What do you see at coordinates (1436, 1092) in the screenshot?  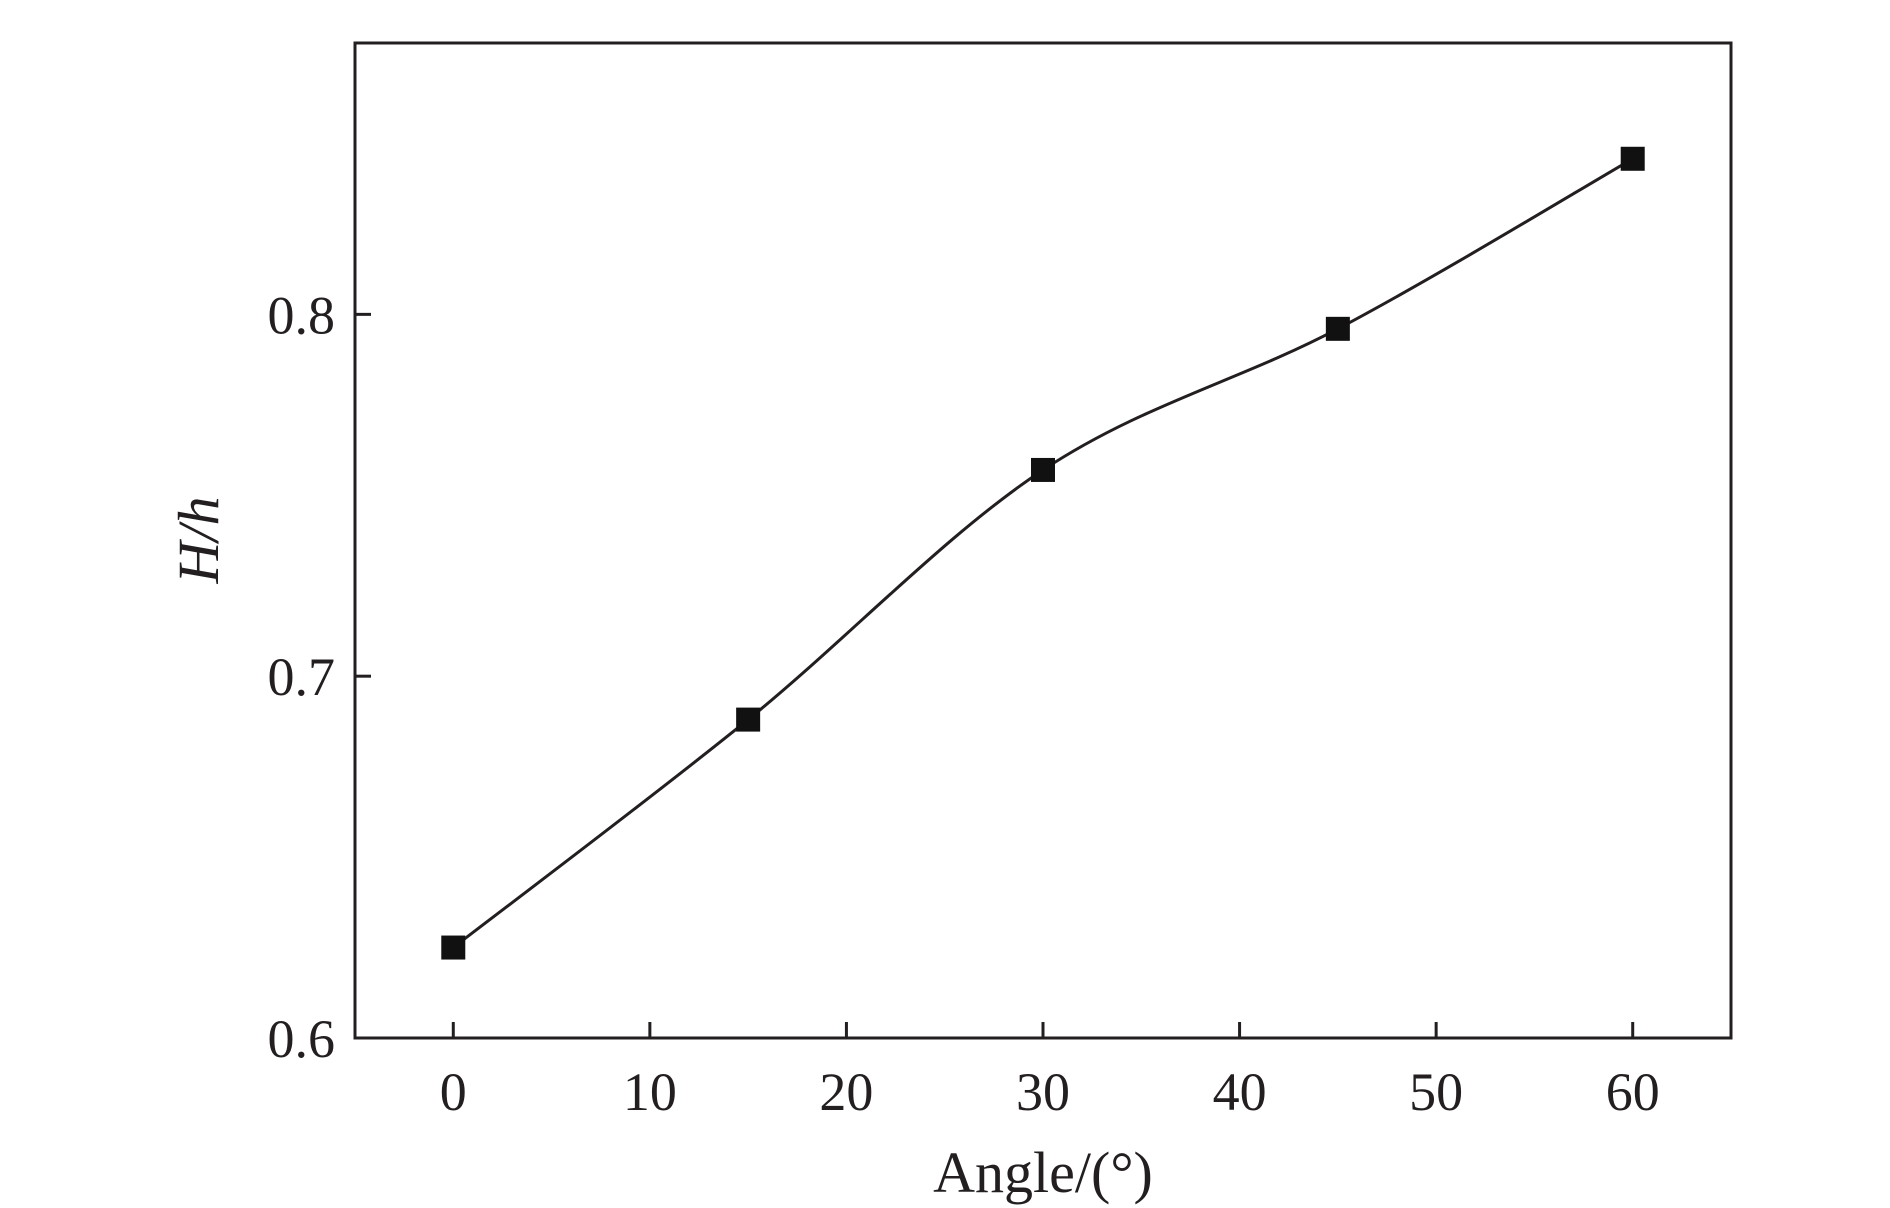 I see `x-tick-label: 50` at bounding box center [1436, 1092].